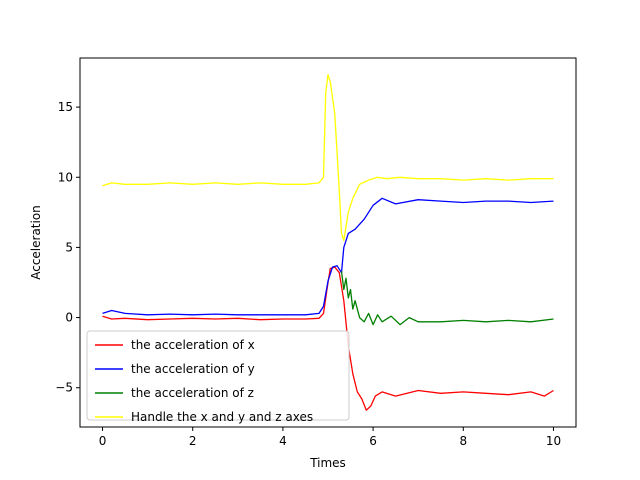 This screenshot has height=480, width=640. What do you see at coordinates (103, 441) in the screenshot?
I see `x-tick-label: 0` at bounding box center [103, 441].